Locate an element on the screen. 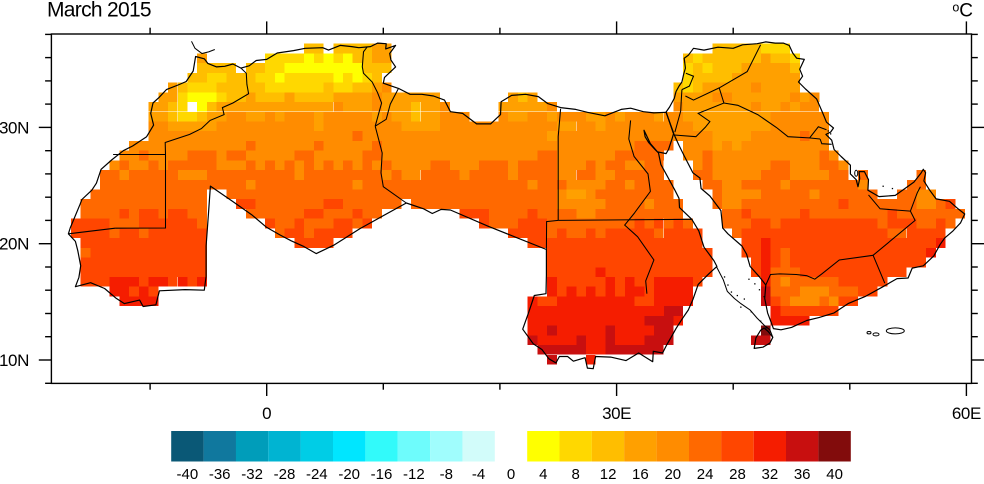 The width and height of the screenshot is (984, 484). svg-text: -12 is located at coordinates (414, 474).